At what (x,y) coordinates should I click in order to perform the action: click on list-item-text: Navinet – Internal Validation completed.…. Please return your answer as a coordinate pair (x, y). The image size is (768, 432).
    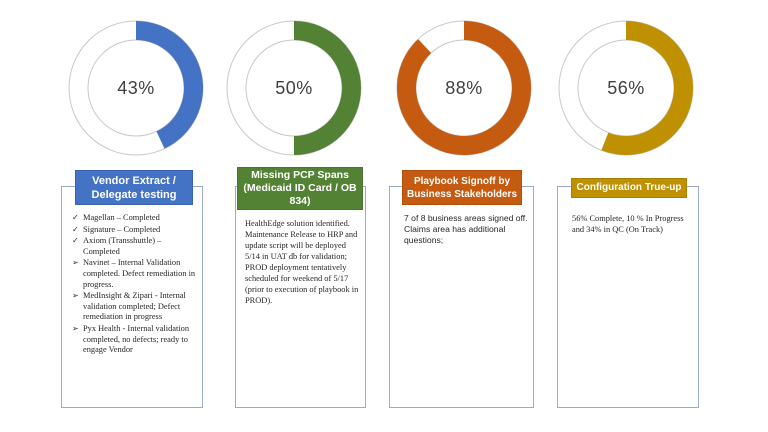
    Looking at the image, I should click on (139, 273).